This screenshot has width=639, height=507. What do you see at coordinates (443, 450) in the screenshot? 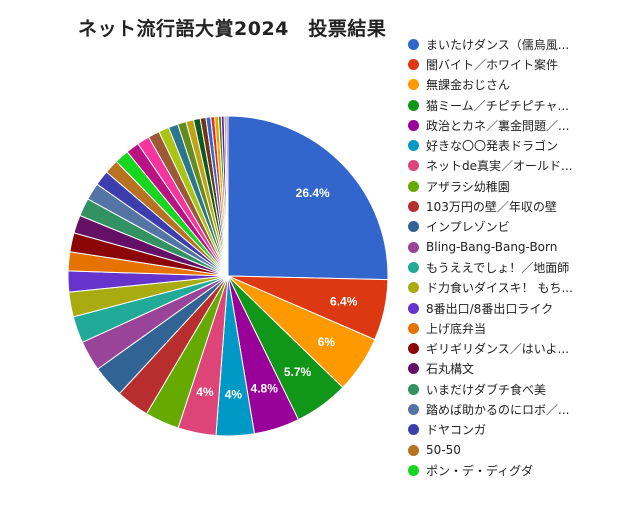
I see `legend-label: 50-50` at bounding box center [443, 450].